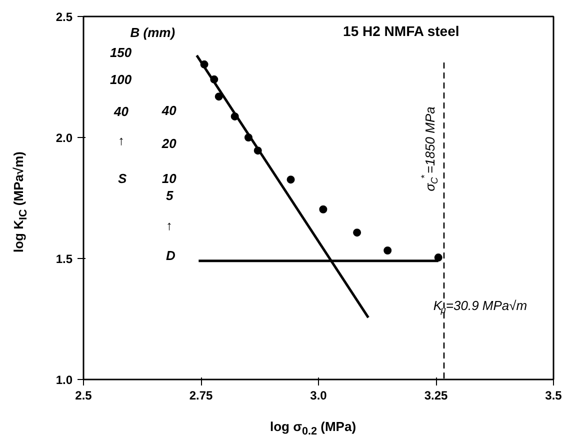 This screenshot has height=437, width=578. I want to click on y-tick-label: 2.5, so click(64, 17).